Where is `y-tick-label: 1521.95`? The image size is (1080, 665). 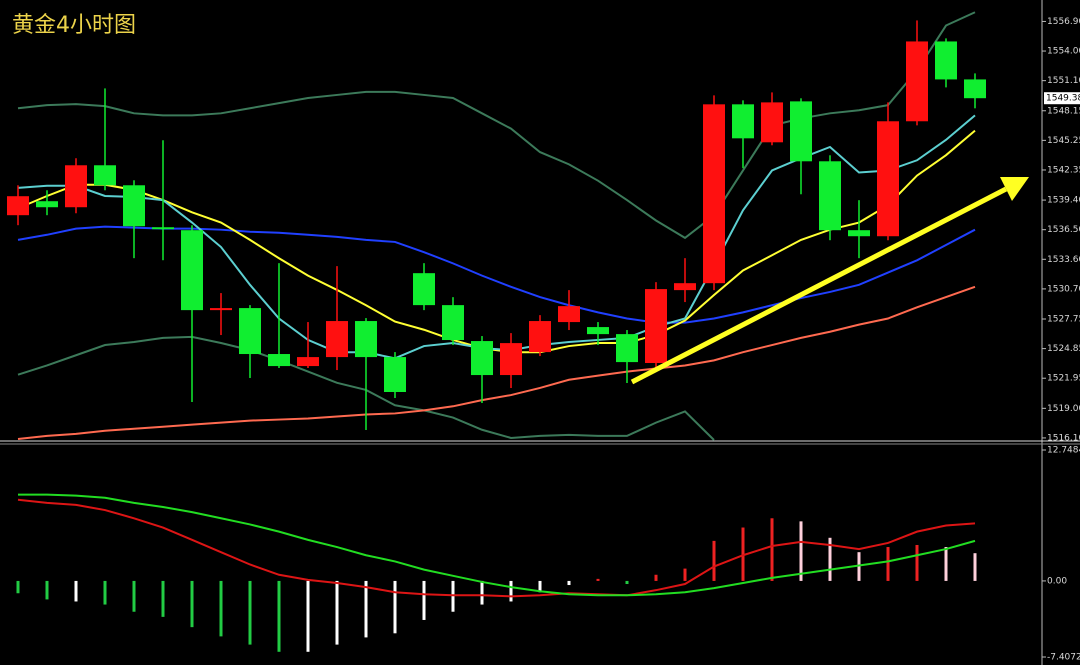
y-tick-label: 1521.95 is located at coordinates (1063, 379).